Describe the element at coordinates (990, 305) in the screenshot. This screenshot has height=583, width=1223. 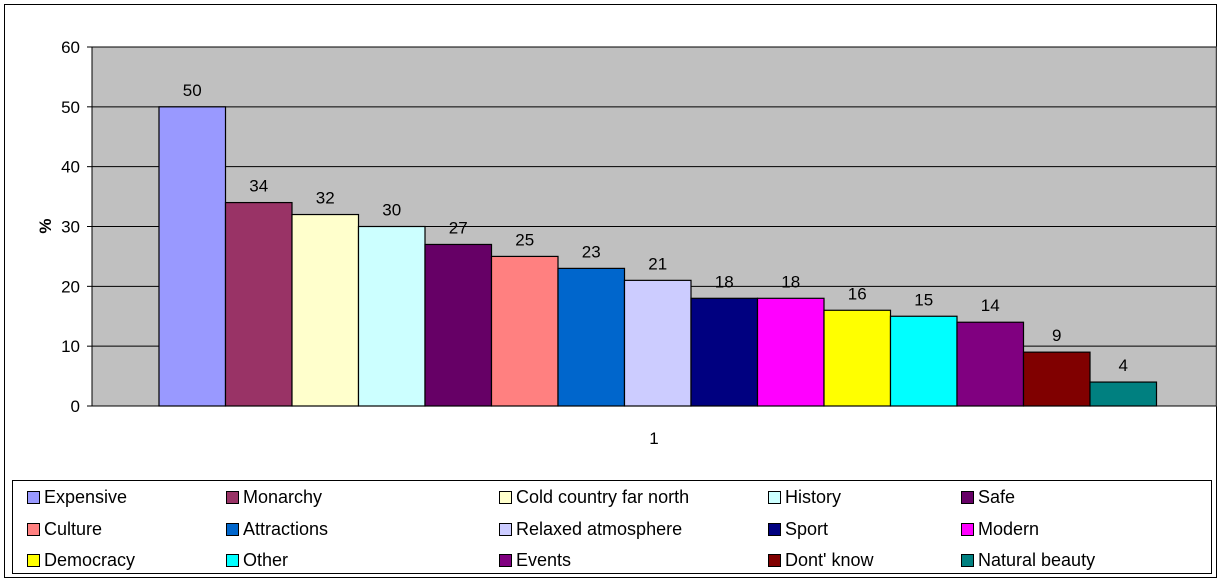
I see `data-label: 14` at that location.